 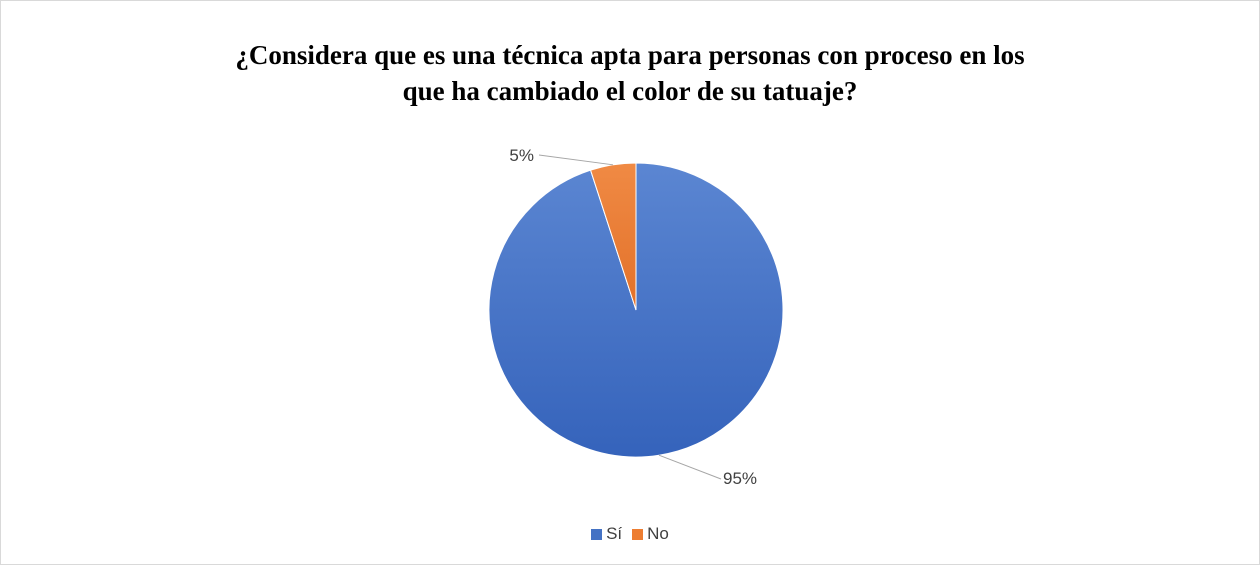 I want to click on chart-legend: Sí No, so click(x=630, y=534).